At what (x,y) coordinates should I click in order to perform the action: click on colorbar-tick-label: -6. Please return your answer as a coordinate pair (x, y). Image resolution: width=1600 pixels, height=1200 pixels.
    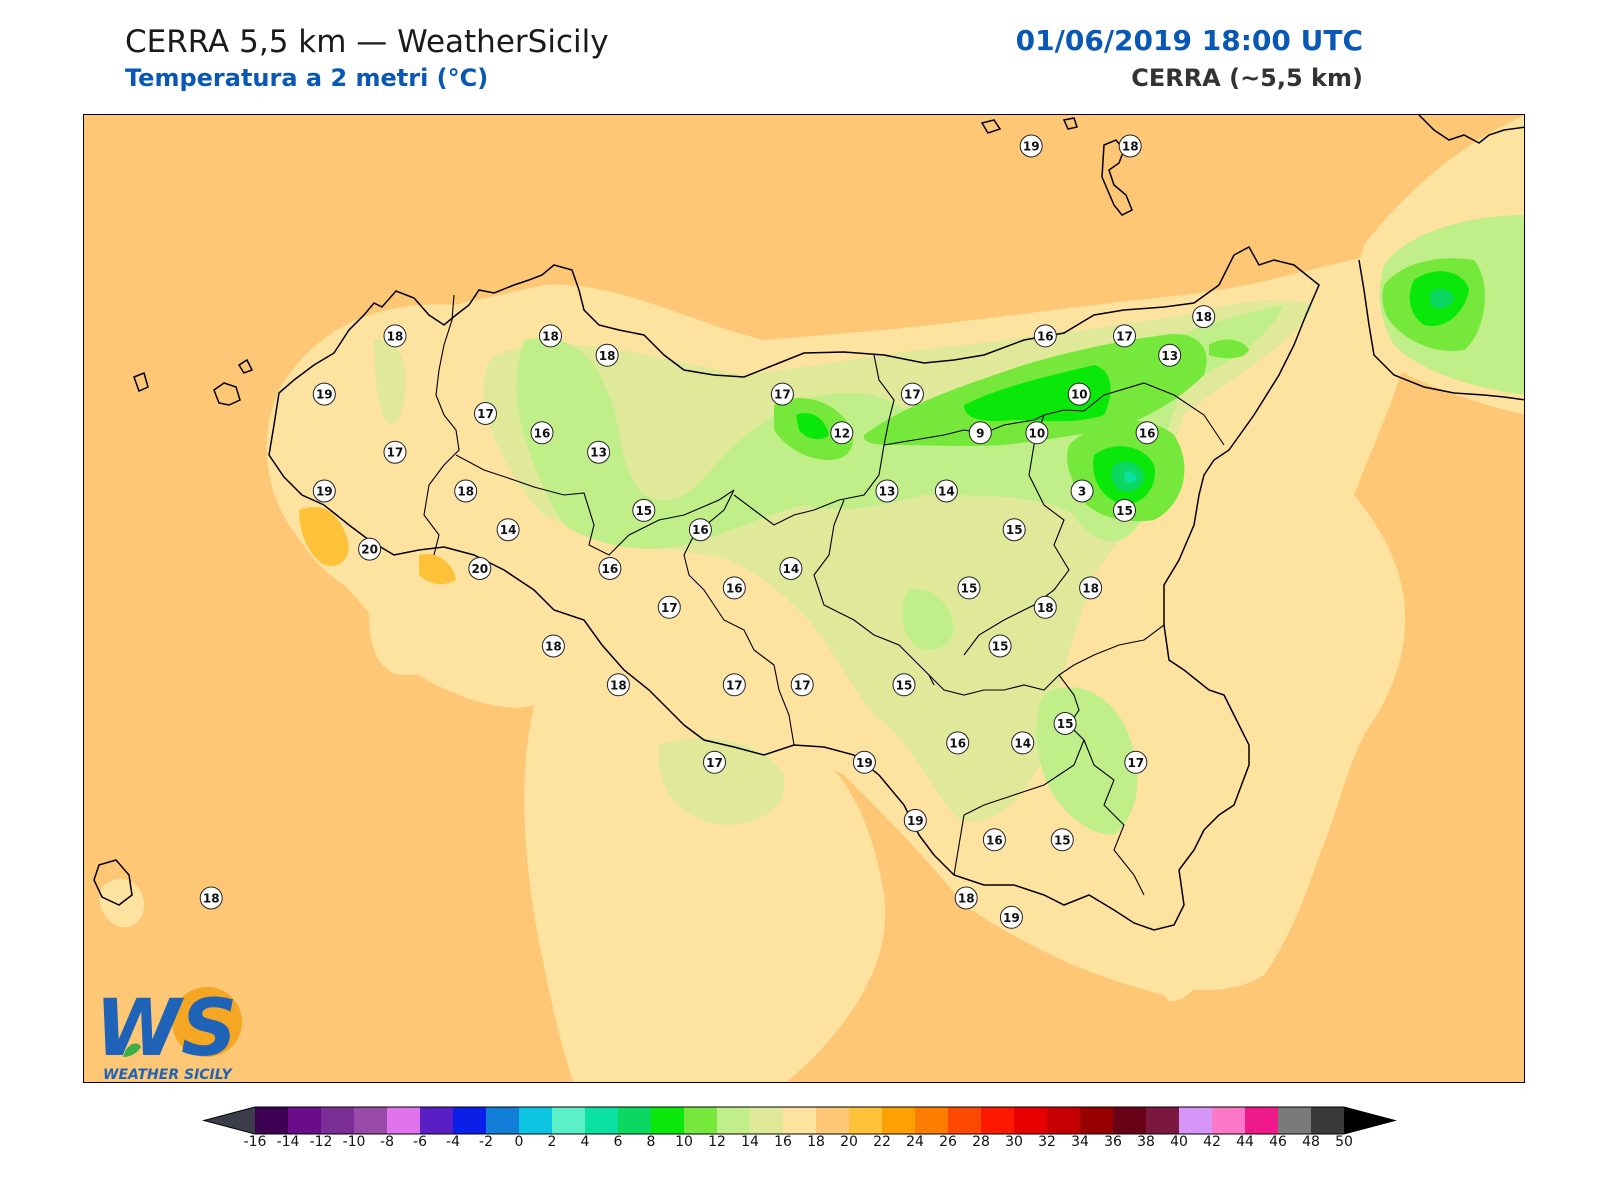
    Looking at the image, I should click on (420, 1140).